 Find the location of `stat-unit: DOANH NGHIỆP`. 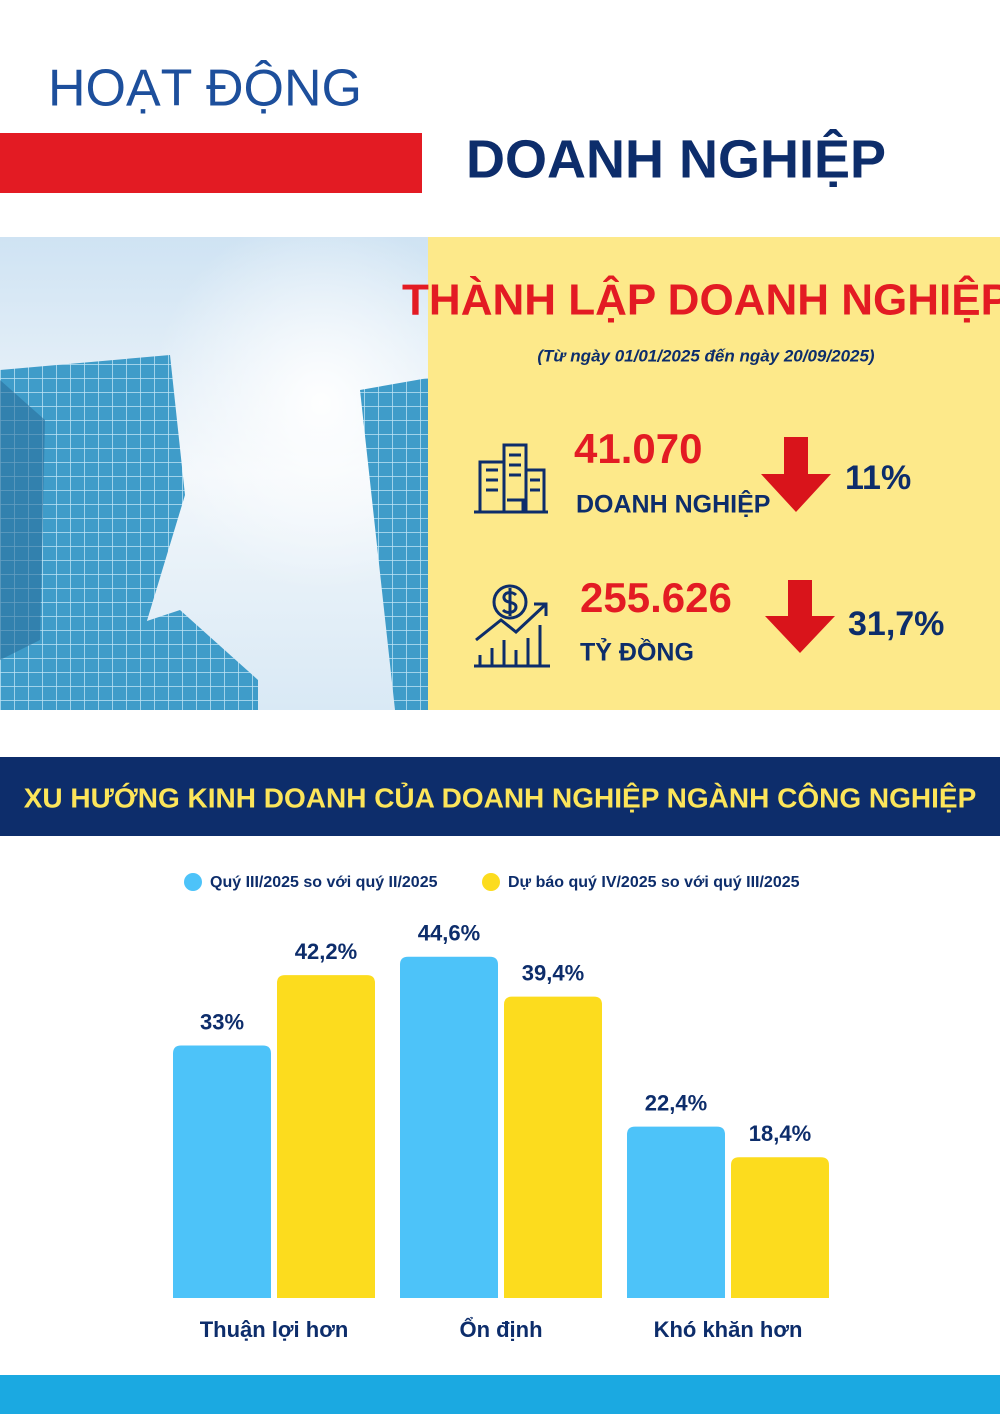

stat-unit: DOANH NGHIỆP is located at coordinates (673, 504).